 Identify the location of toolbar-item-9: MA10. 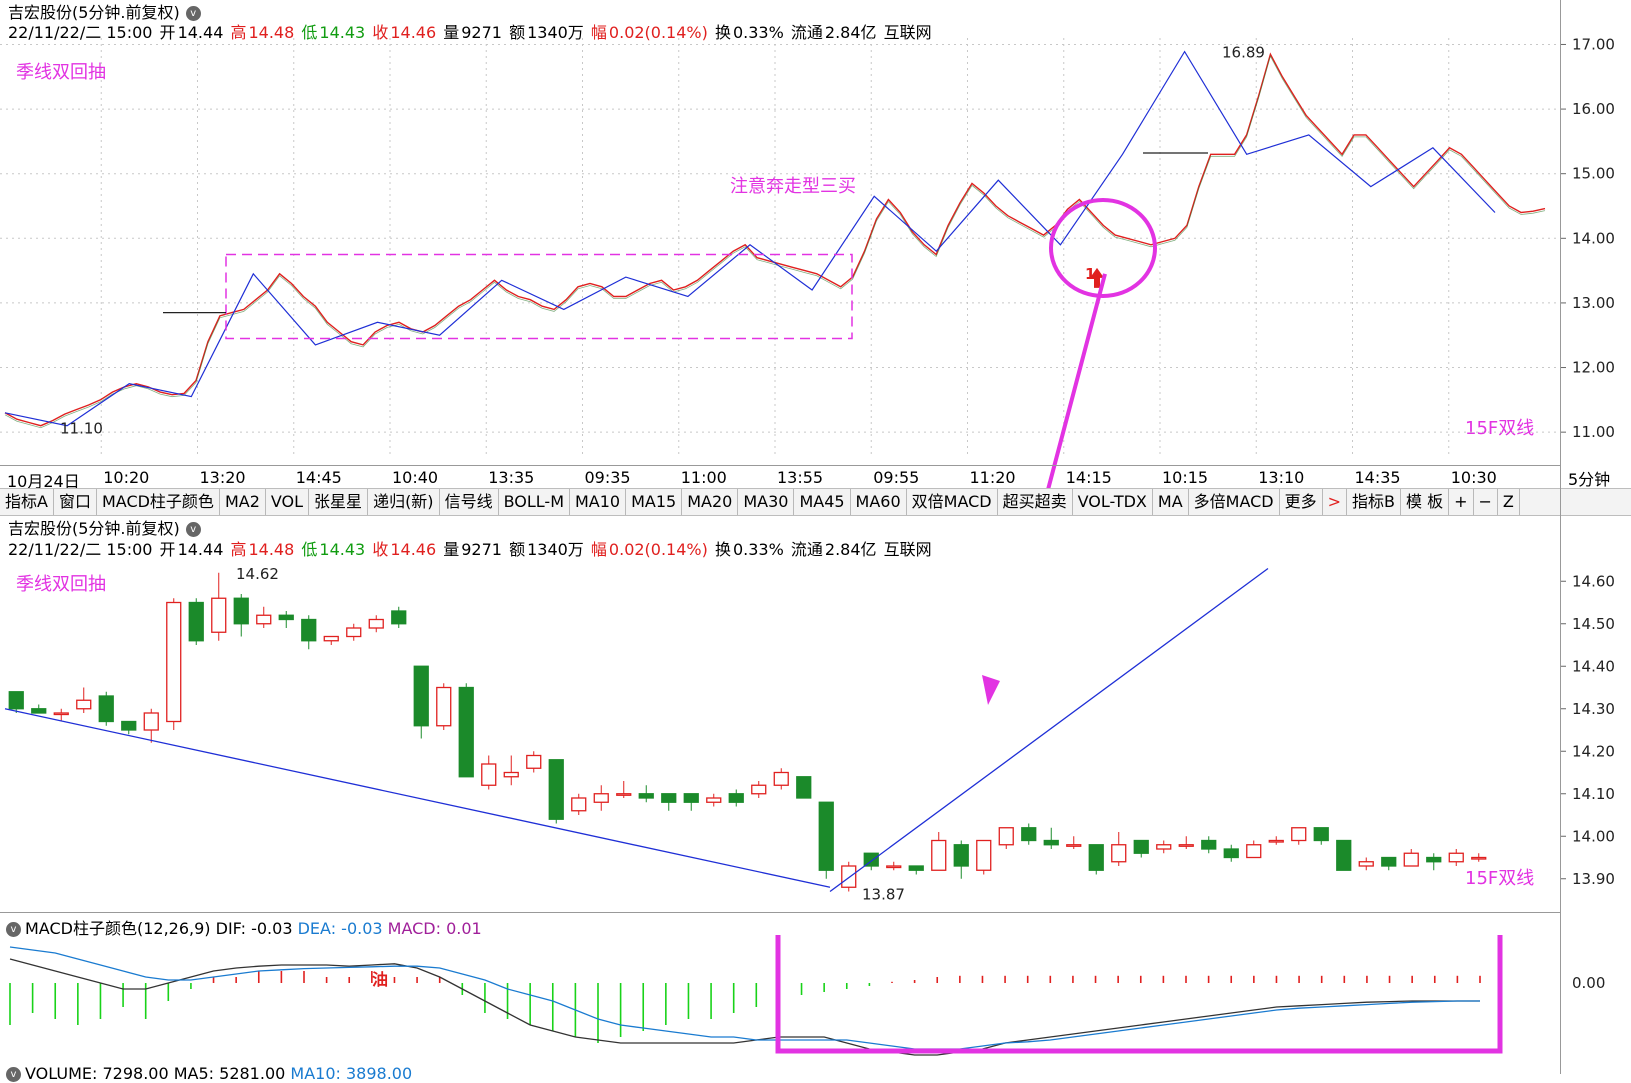
(598, 502).